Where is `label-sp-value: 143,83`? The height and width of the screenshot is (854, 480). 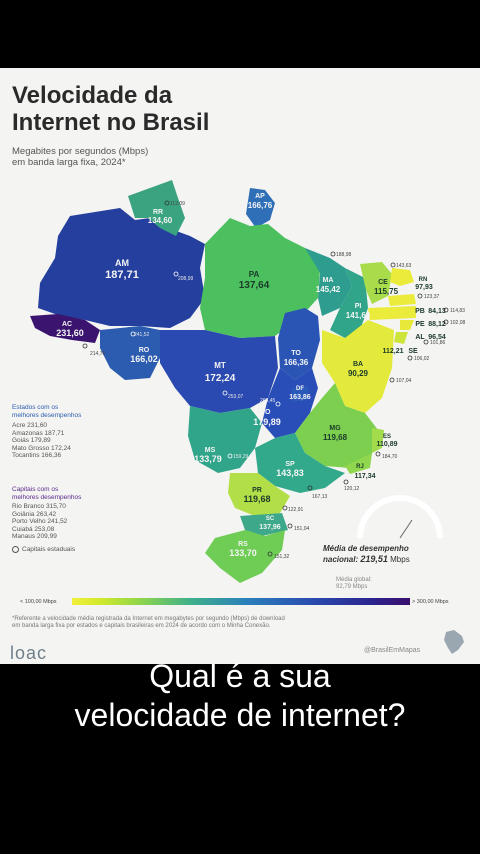 label-sp-value: 143,83 is located at coordinates (290, 473).